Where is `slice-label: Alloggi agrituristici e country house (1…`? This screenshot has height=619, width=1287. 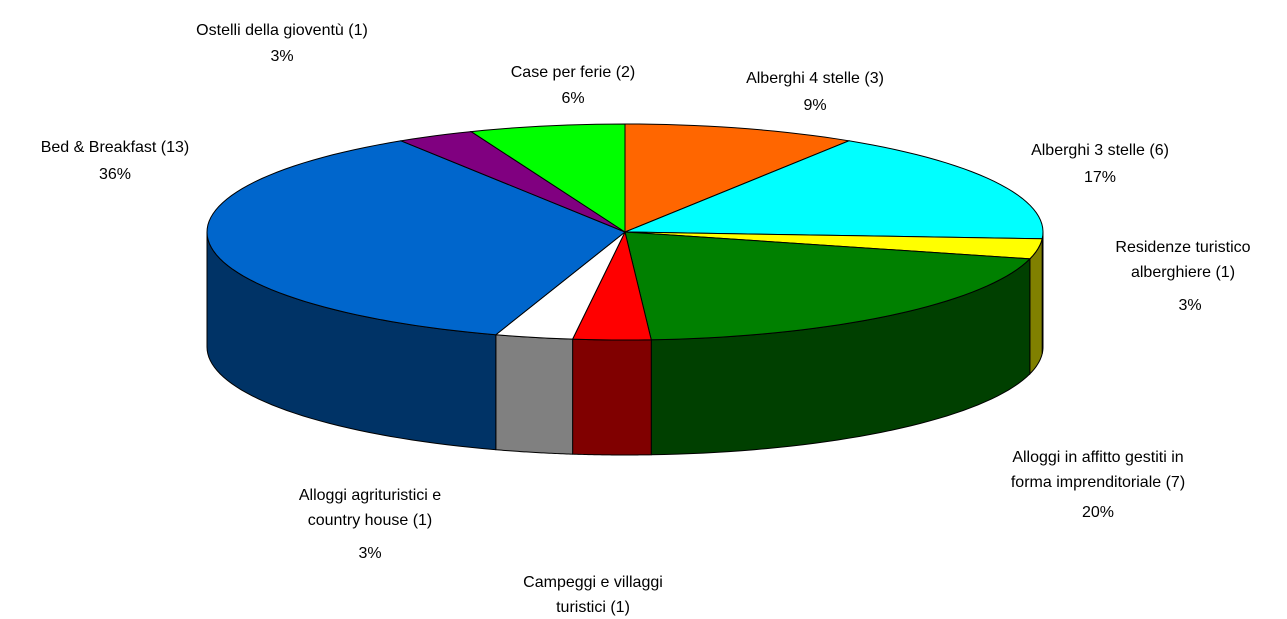
slice-label: Alloggi agrituristici e country house (1… is located at coordinates (370, 508).